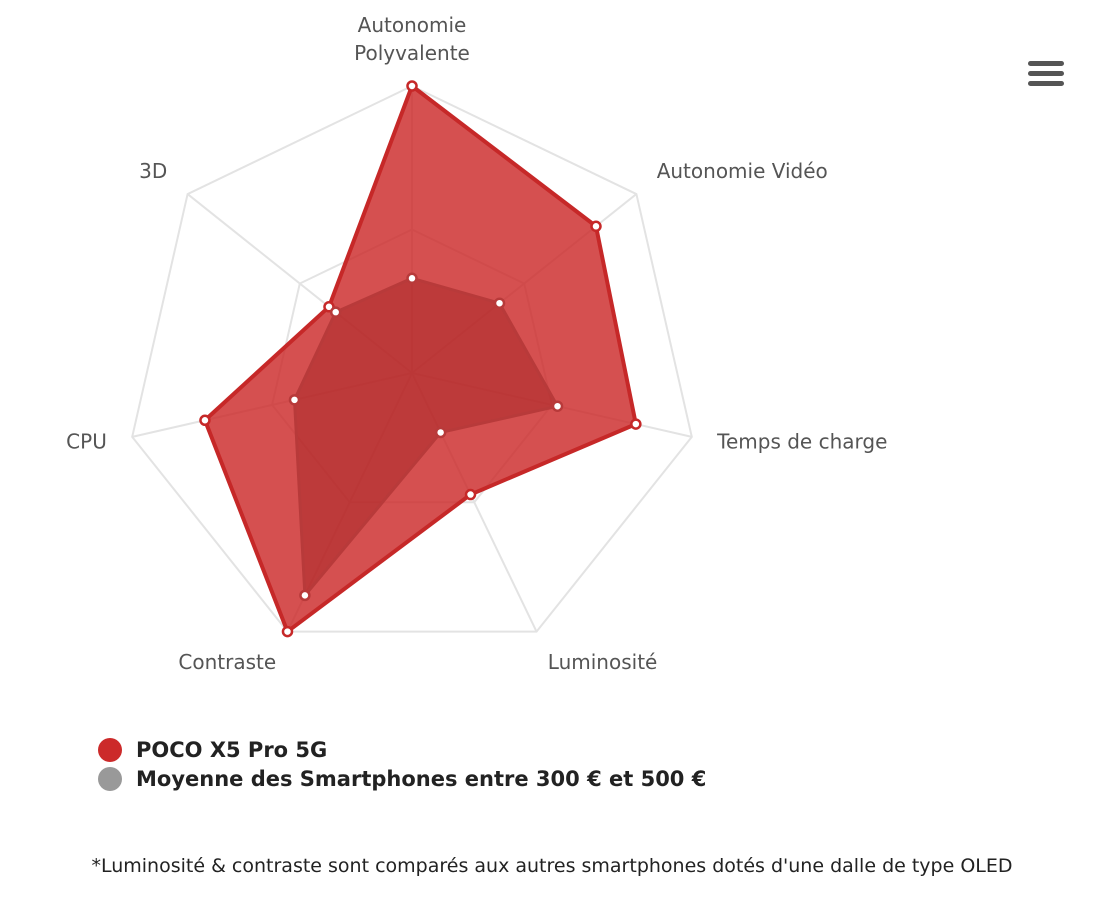  I want to click on axis-label: Luminosité, so click(603, 662).